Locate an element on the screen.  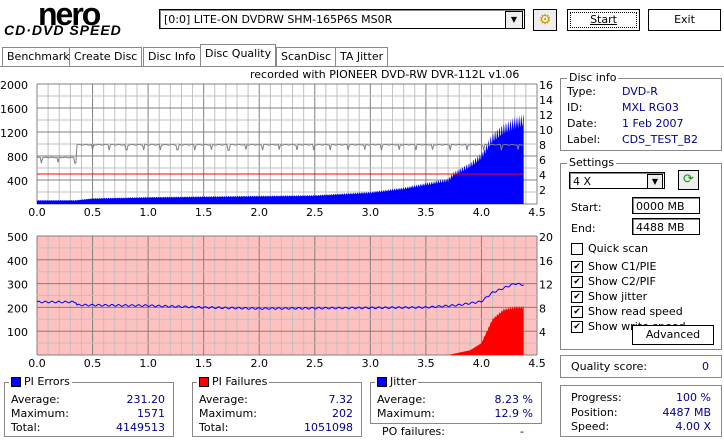
speed-value: 4.00 X is located at coordinates (693, 426).